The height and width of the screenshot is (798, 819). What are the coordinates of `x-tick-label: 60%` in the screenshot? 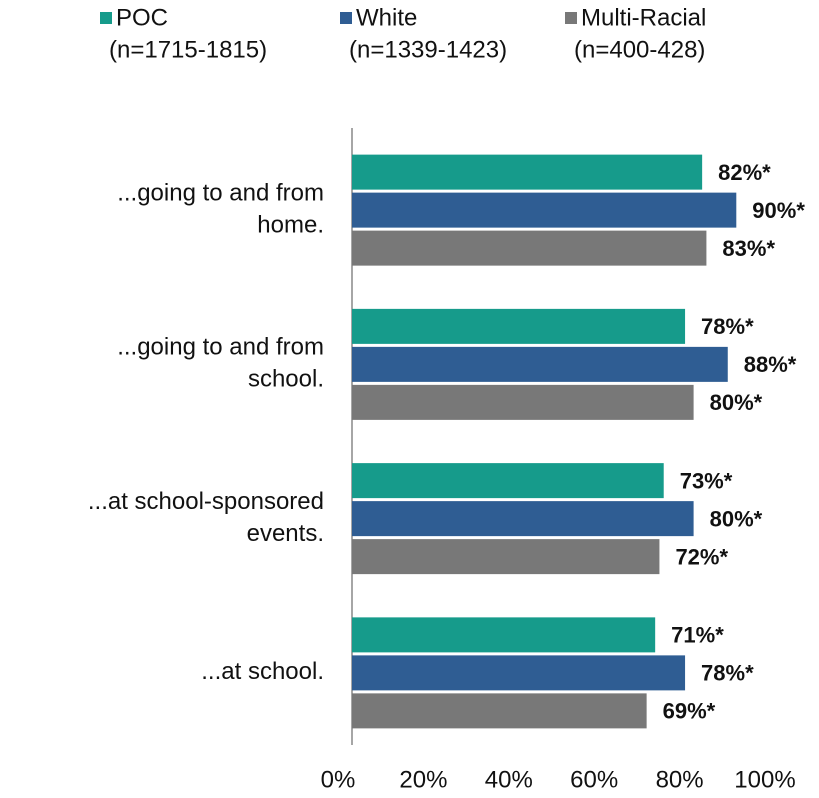 It's located at (594, 779).